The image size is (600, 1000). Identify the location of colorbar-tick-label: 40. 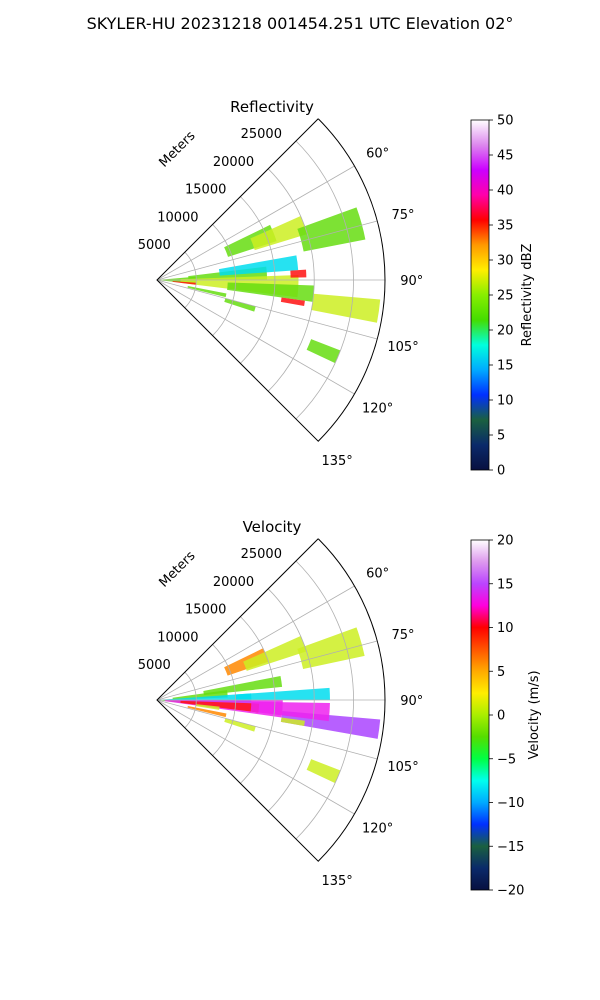
(505, 191).